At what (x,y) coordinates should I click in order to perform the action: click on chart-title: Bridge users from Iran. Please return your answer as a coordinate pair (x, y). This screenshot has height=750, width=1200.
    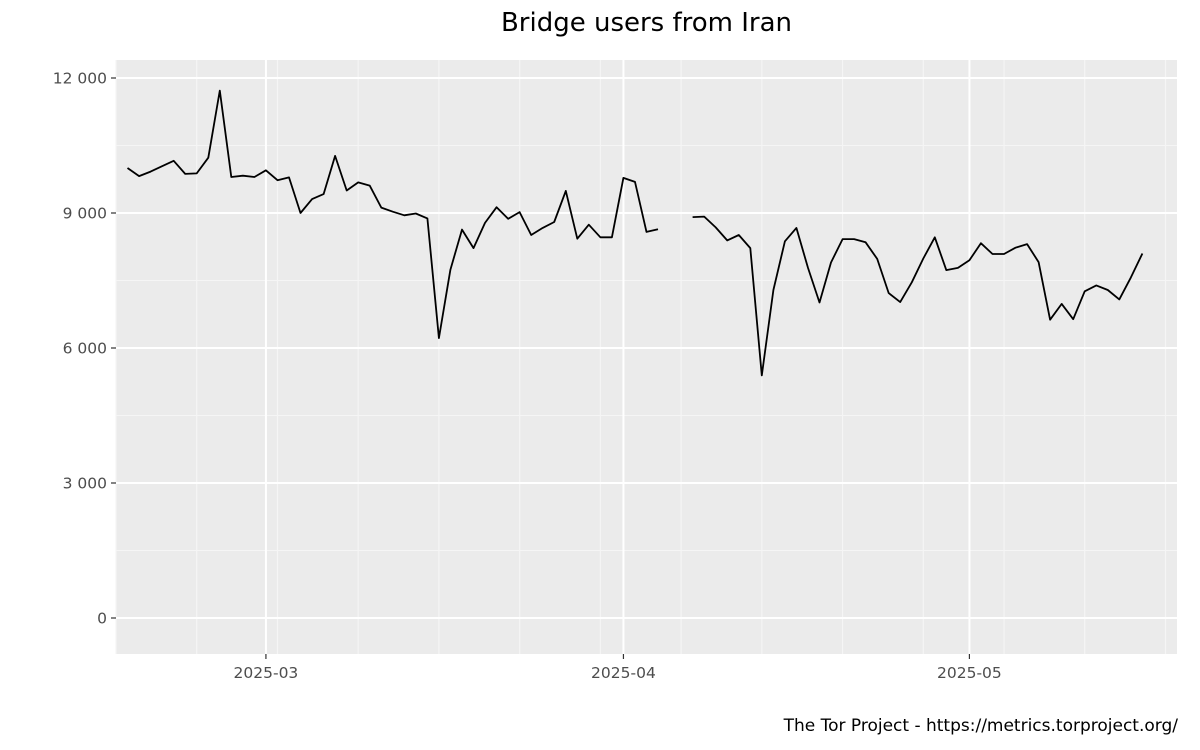
    Looking at the image, I should click on (646, 23).